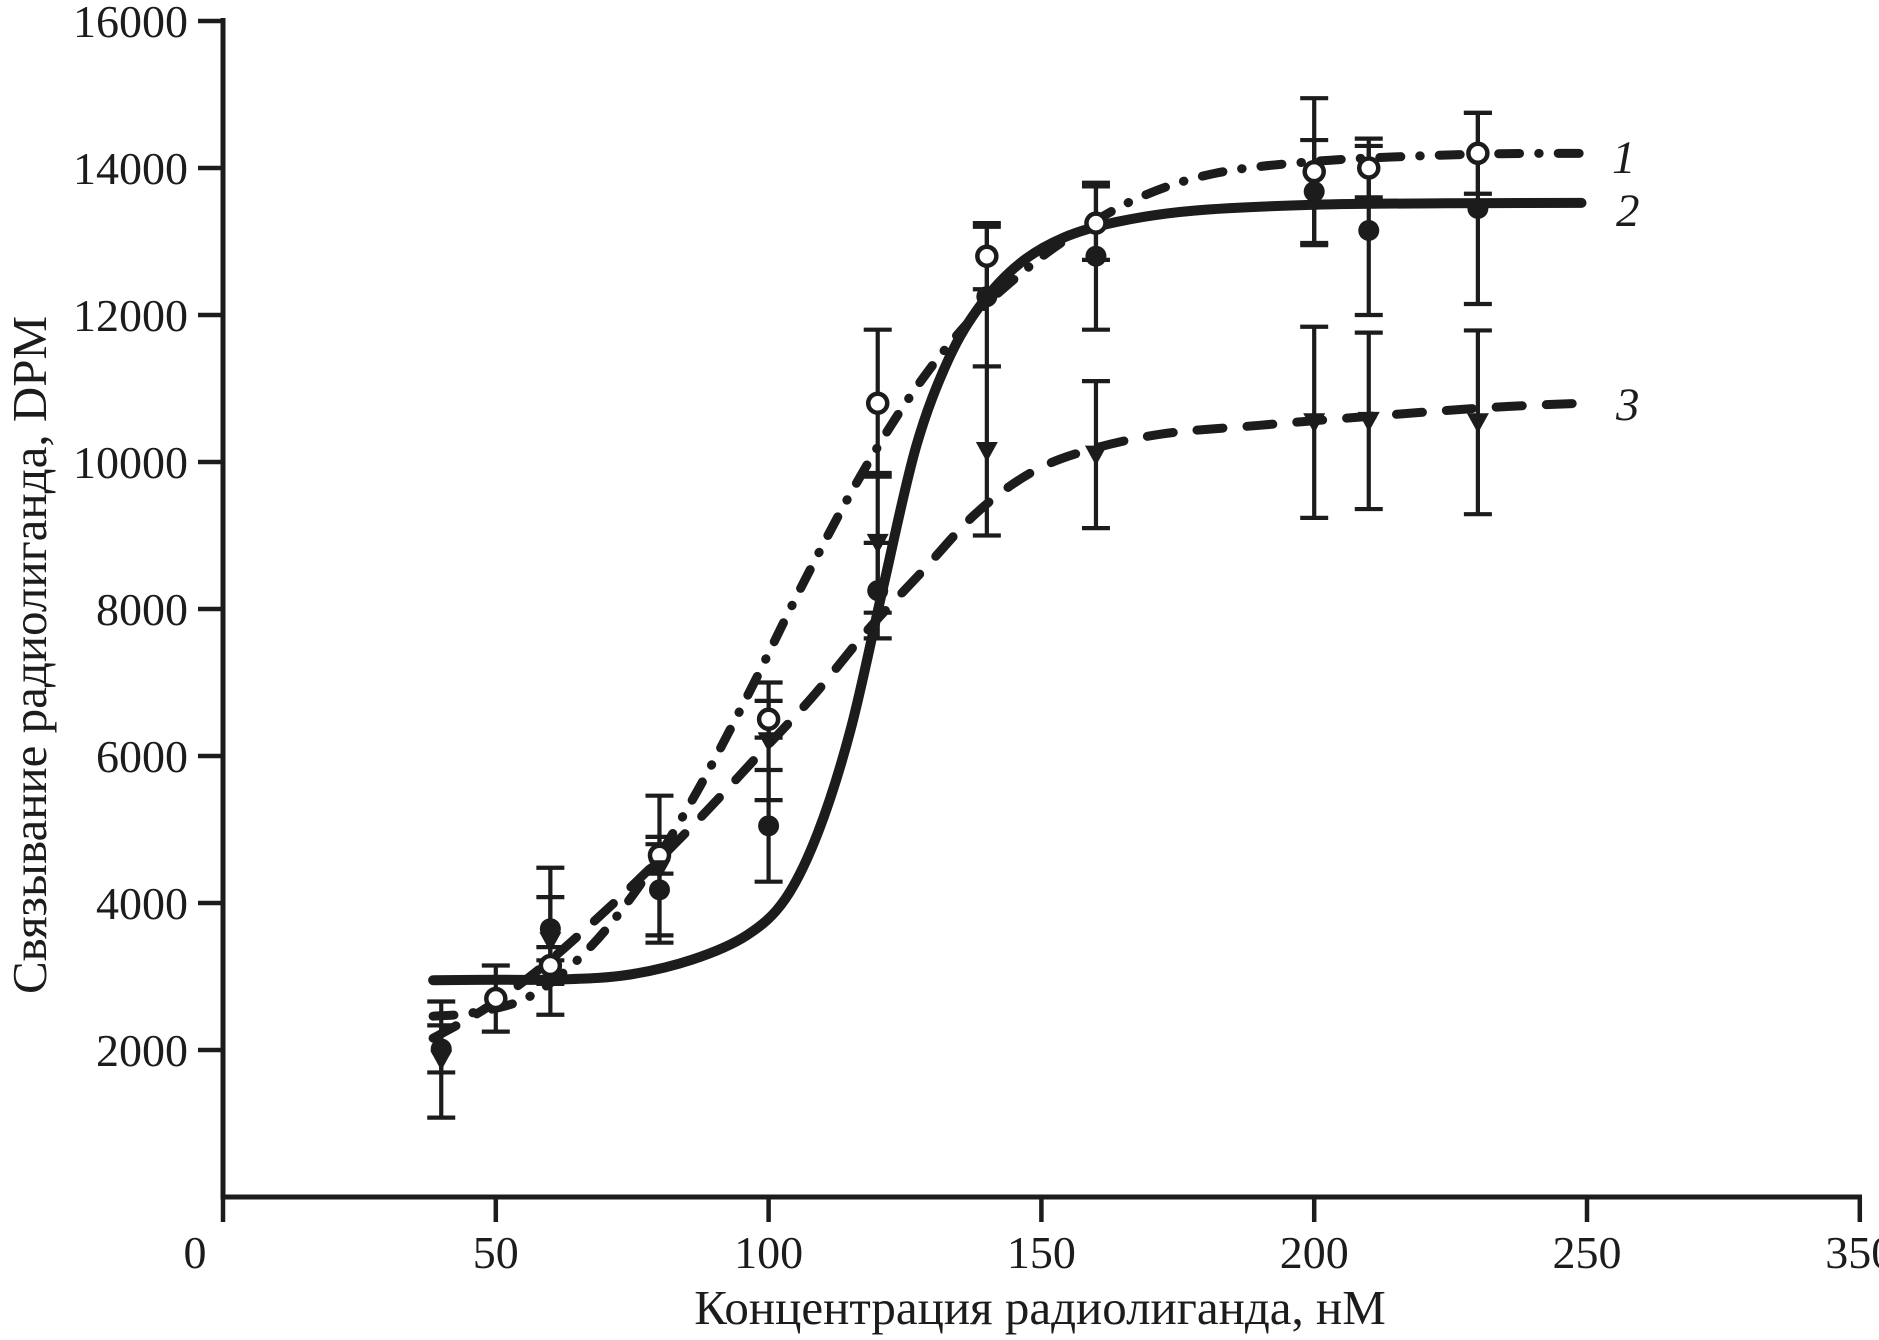 This screenshot has height=1340, width=1879. Describe the element at coordinates (130, 315) in the screenshot. I see `y-tick-label: 12000` at that location.